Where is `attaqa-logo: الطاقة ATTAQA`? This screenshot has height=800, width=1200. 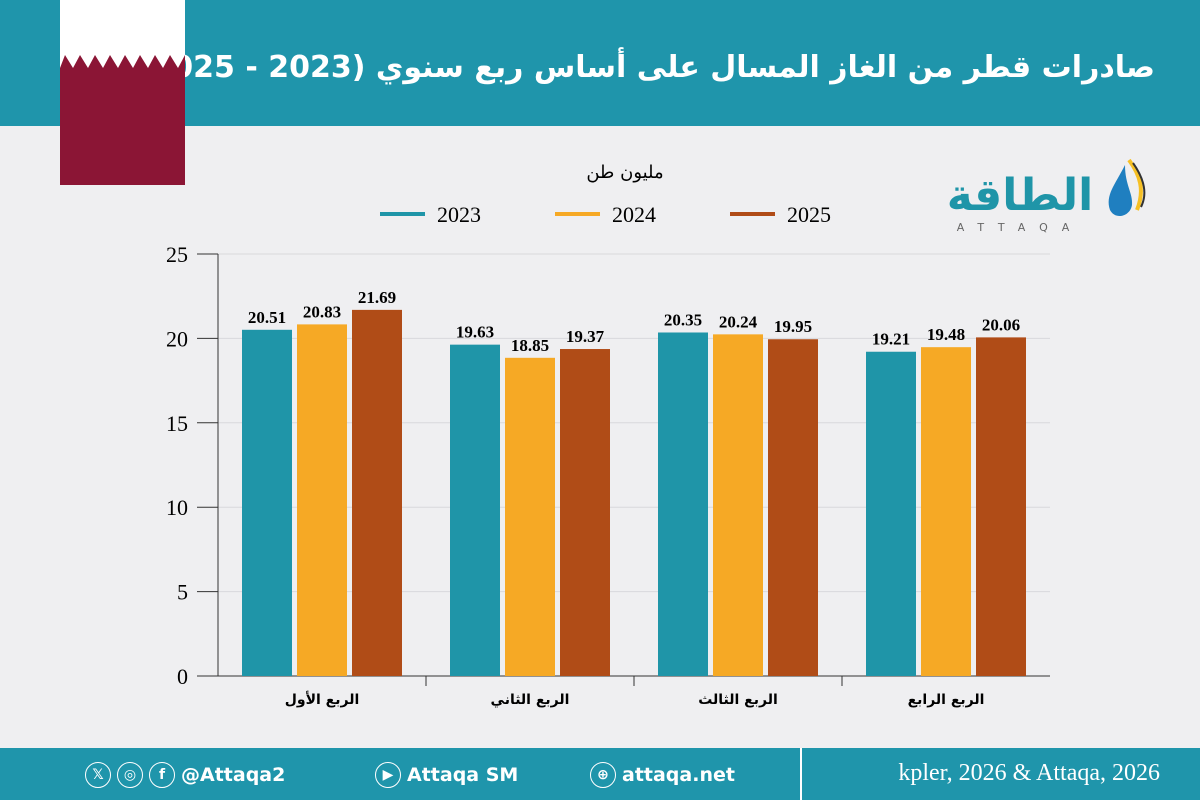
attaqa-logo: الطاقة ATTAQA is located at coordinates (1040, 195).